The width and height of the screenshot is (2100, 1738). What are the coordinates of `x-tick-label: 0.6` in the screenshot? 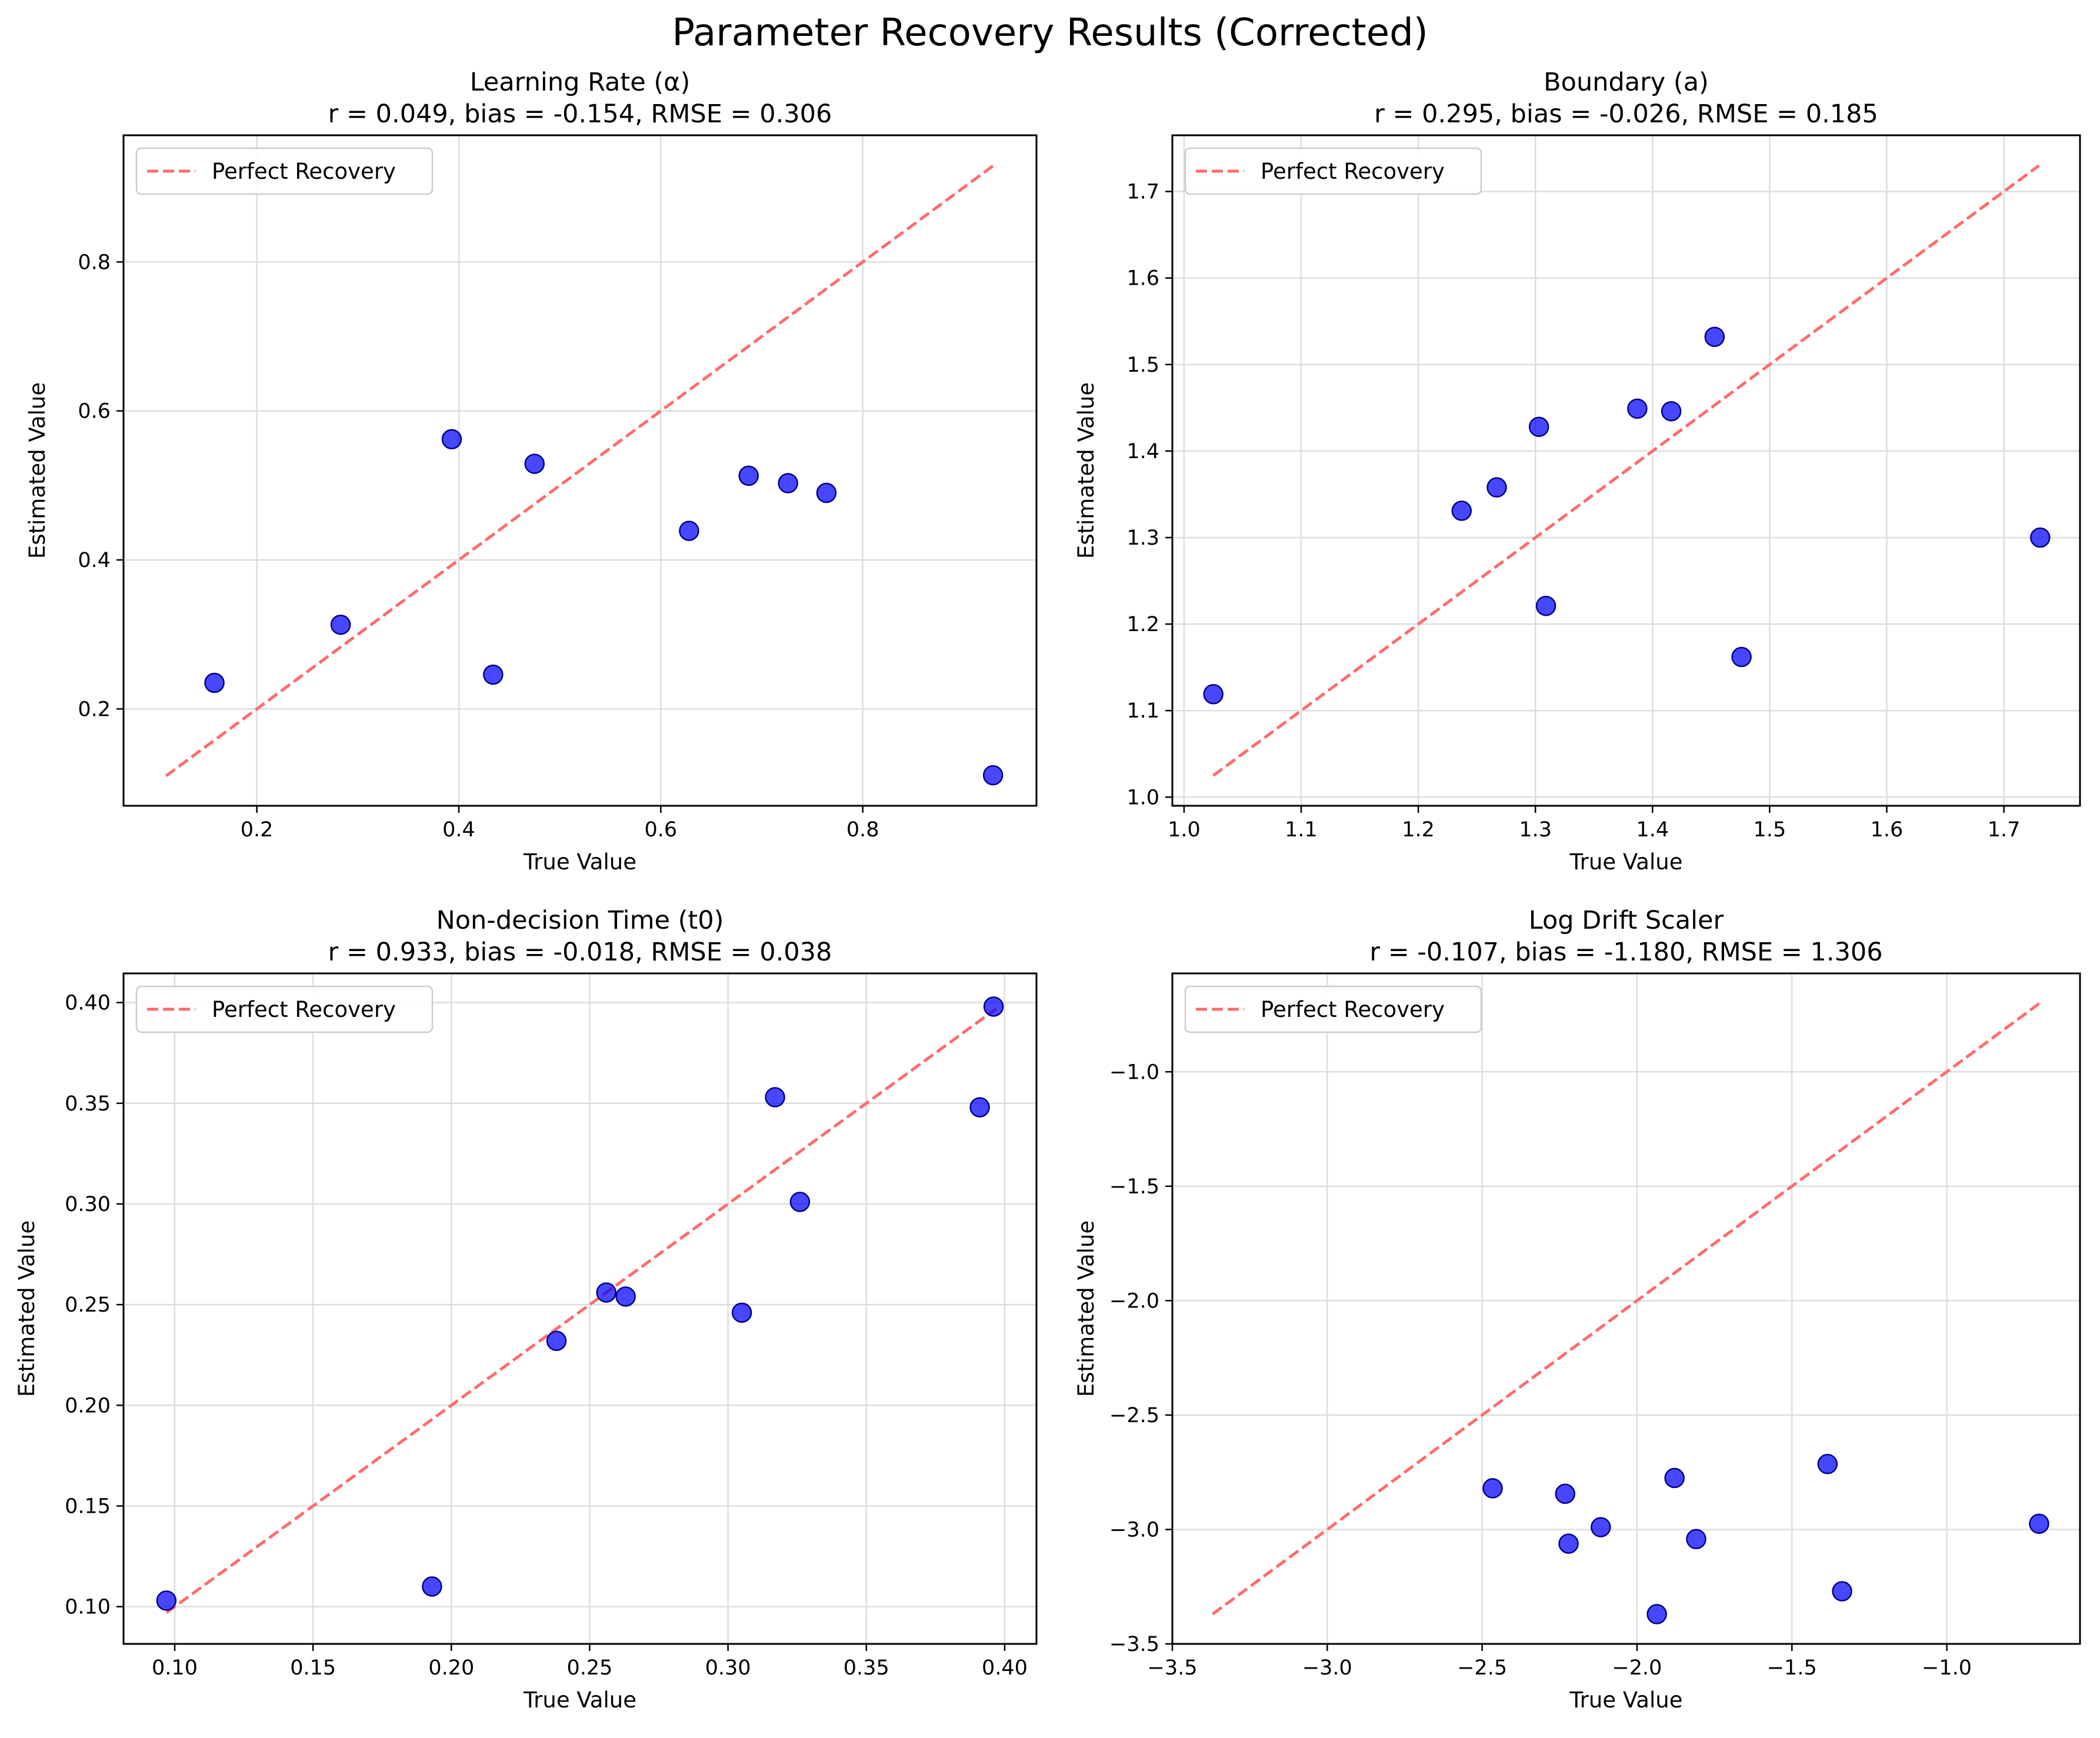 It's located at (661, 830).